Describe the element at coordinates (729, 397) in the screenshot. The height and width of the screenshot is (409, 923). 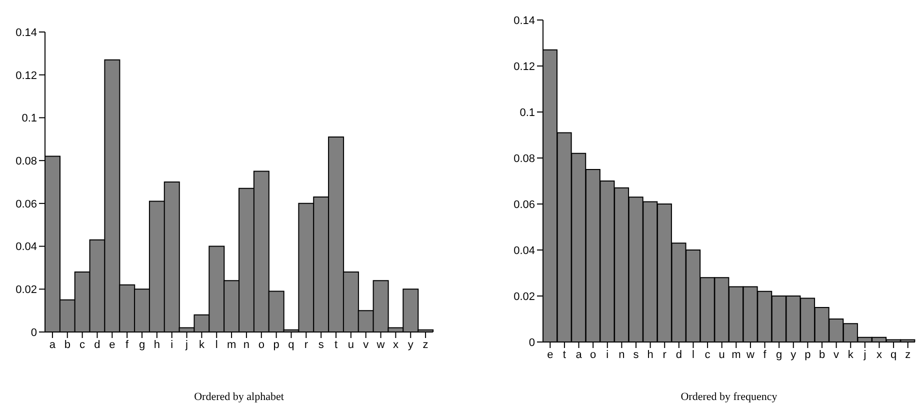
I see `x-axis-title: Ordered by frequency` at that location.